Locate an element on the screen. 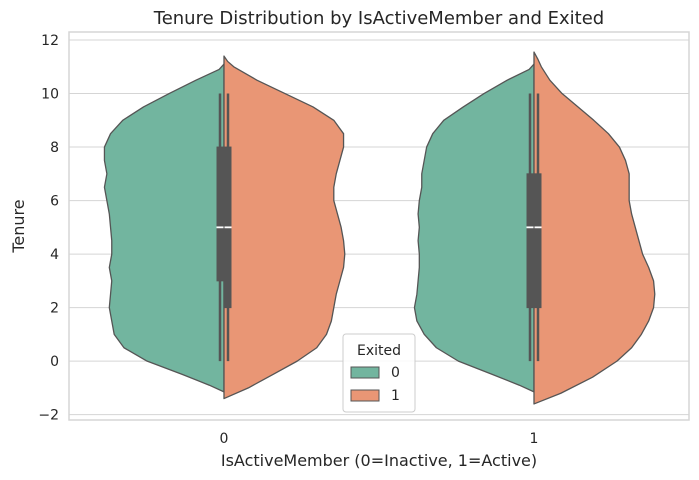 The image size is (699, 480). legend-title: Exited is located at coordinates (379, 351).